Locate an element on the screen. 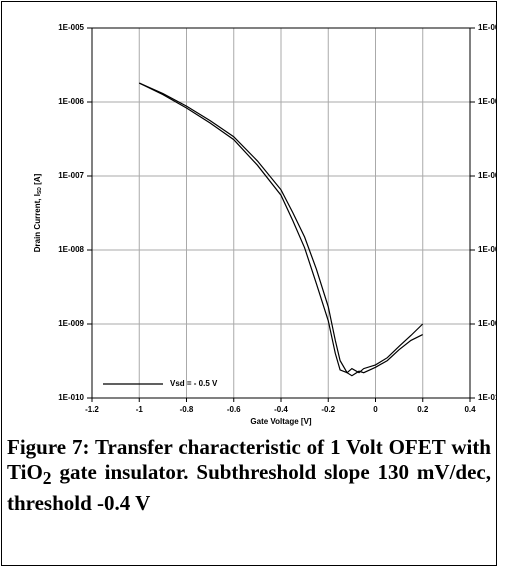 Image resolution: width=512 pixels, height=567 pixels. x-tick-label: -1 is located at coordinates (140, 409).